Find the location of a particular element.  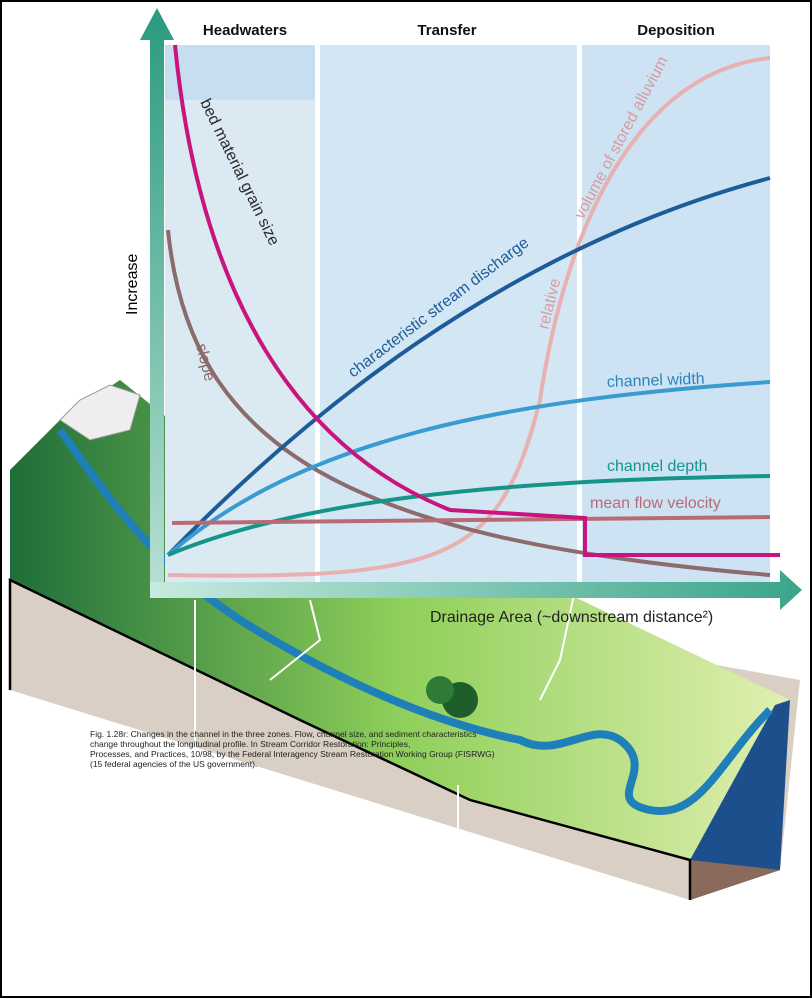

curve-label: channel width is located at coordinates (656, 381).